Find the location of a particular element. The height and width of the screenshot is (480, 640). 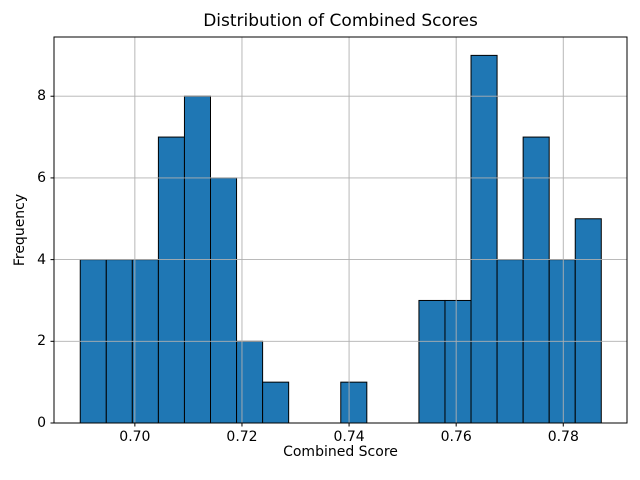

x-tick-label: 0.76 is located at coordinates (456, 437).